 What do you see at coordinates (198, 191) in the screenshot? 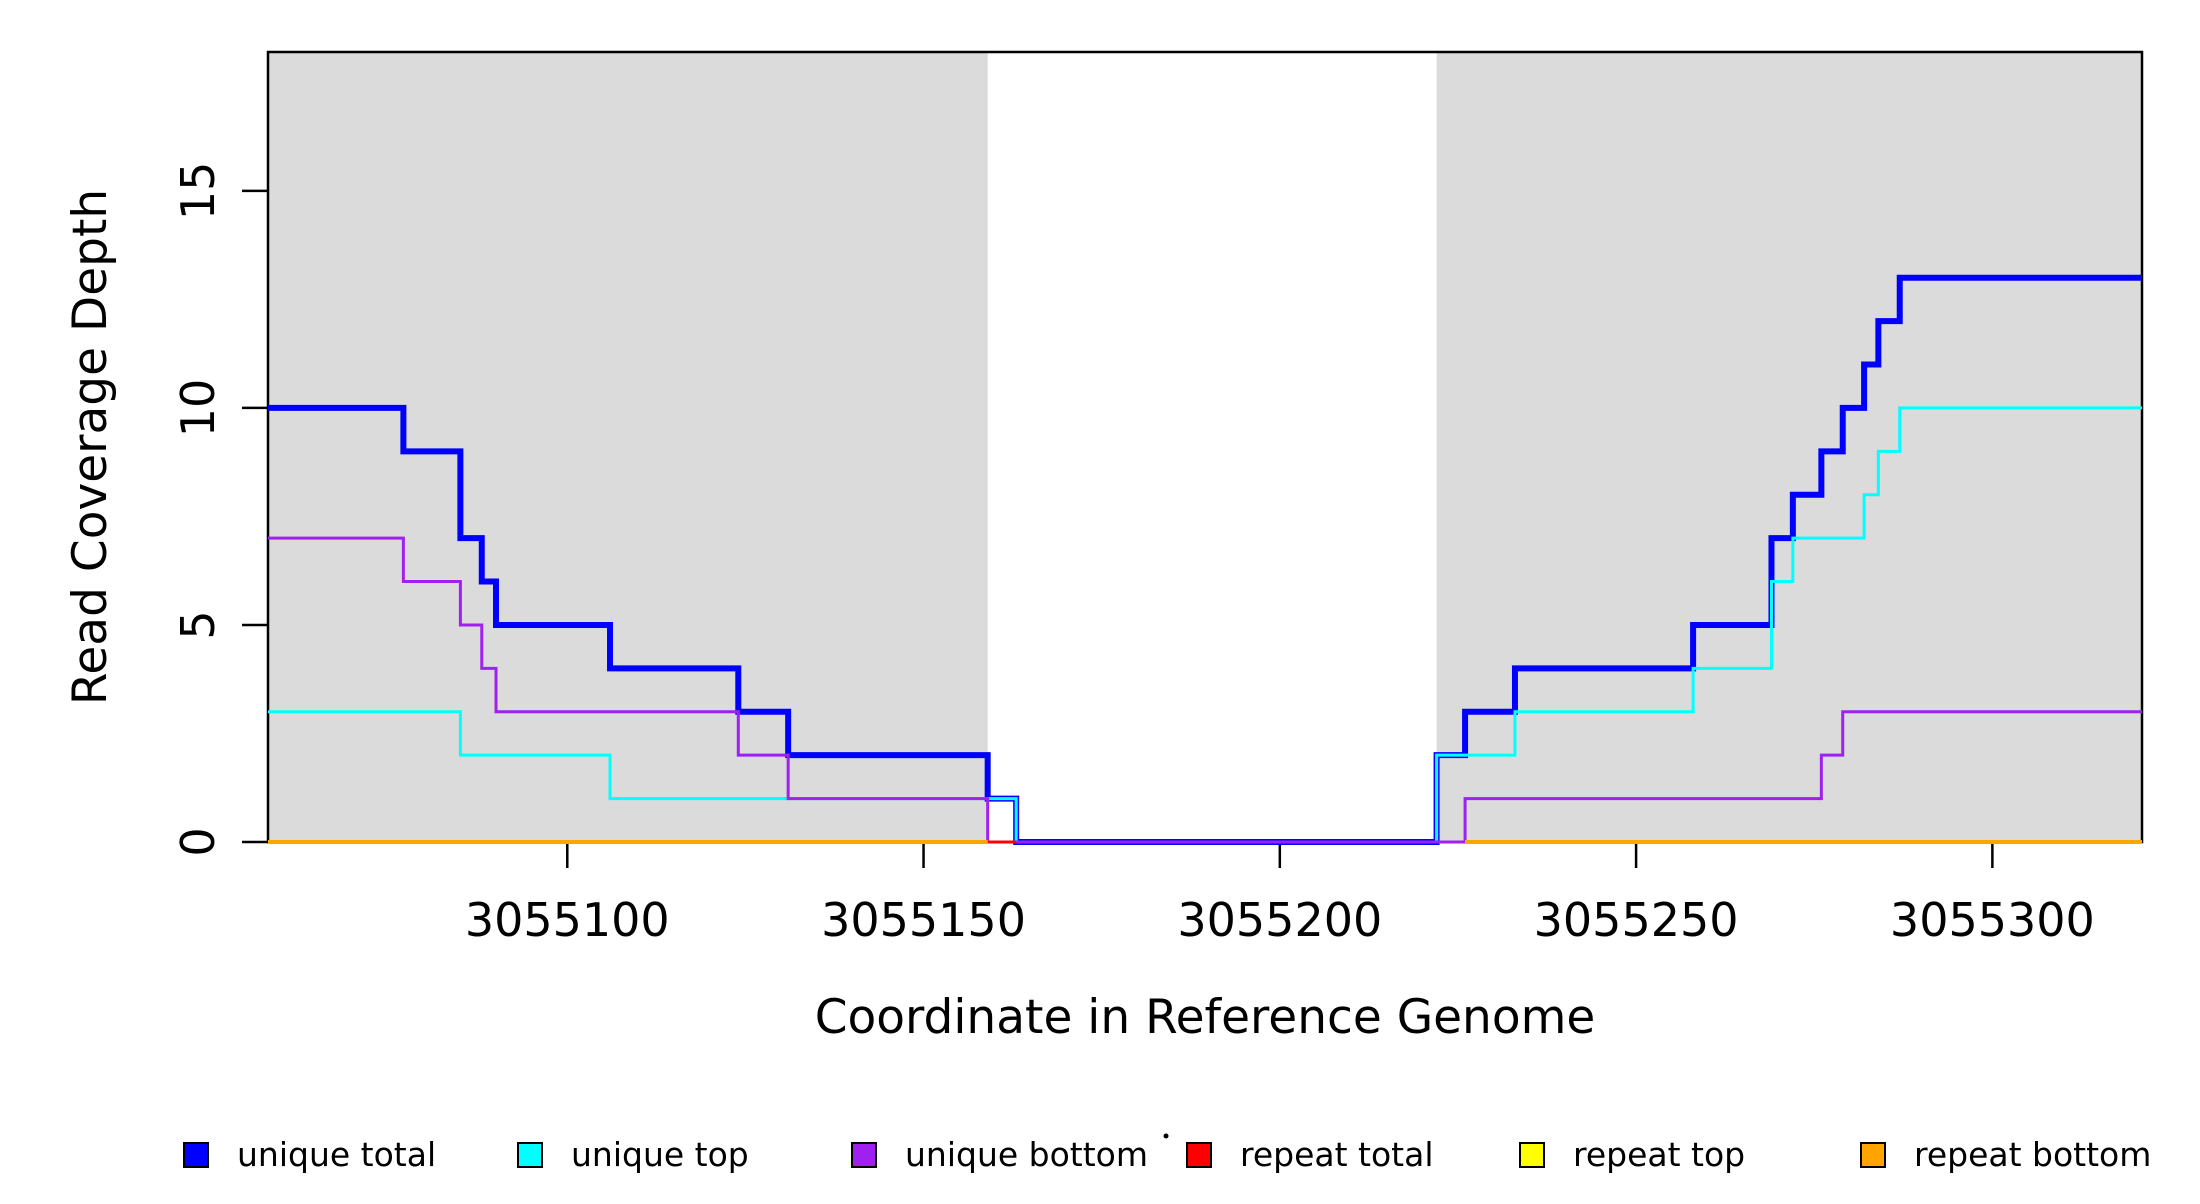
I see `y-tick-label: 15` at bounding box center [198, 191].